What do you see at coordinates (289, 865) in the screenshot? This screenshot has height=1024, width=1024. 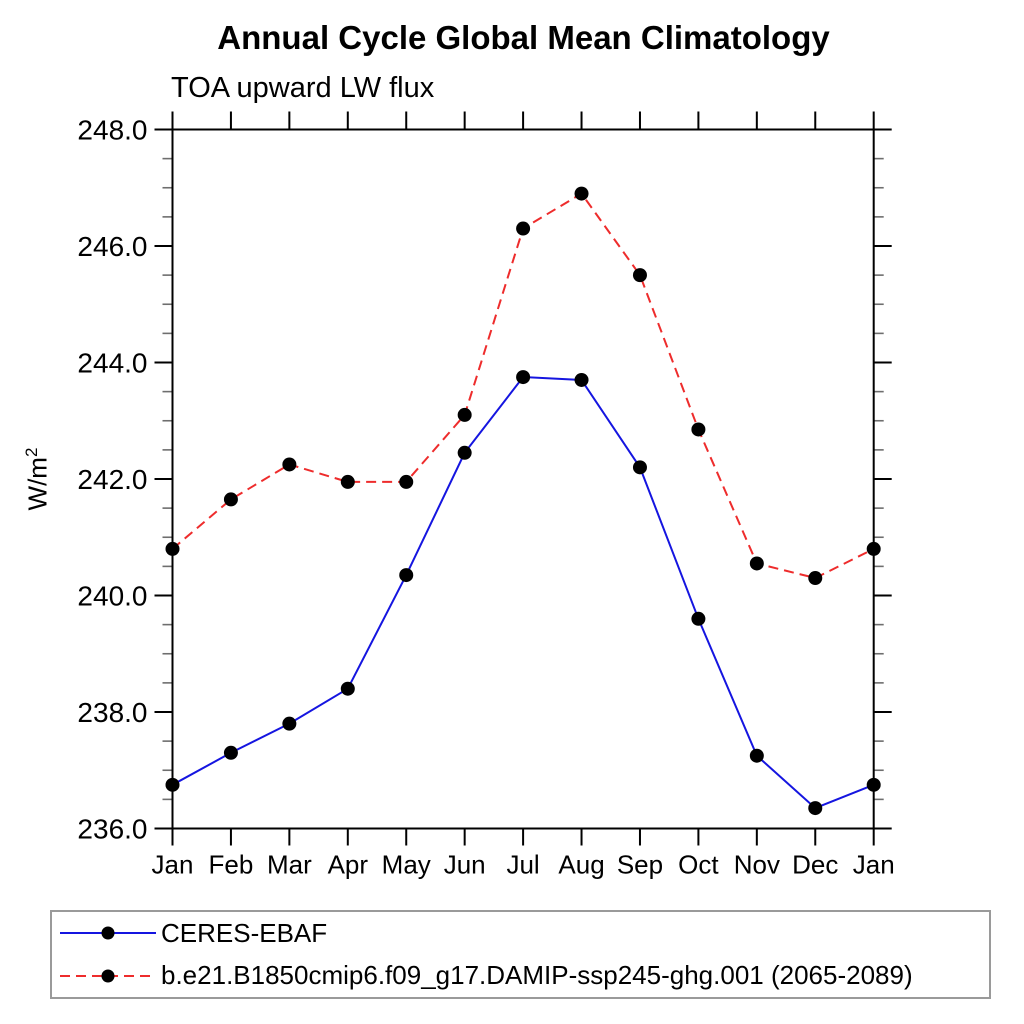 I see `x-tick-label: Mar` at bounding box center [289, 865].